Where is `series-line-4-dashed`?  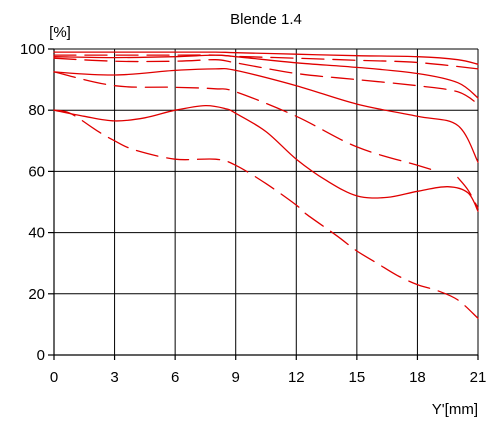 series-line-4-dashed is located at coordinates (266, 81).